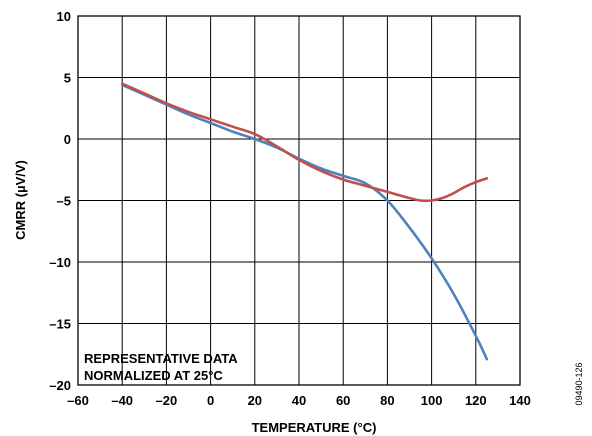 The image size is (592, 436). Describe the element at coordinates (67, 139) in the screenshot. I see `y-tick-label: 0` at that location.